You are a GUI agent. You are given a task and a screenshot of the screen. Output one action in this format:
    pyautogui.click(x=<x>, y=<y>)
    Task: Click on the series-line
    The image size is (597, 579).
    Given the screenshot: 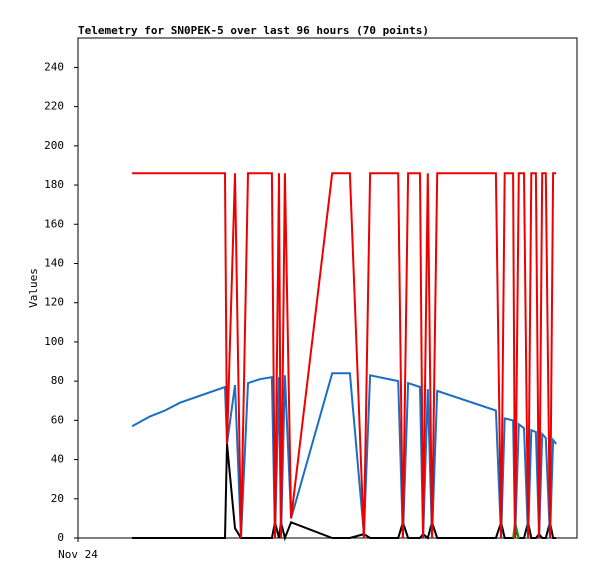 What is the action you would take?
    pyautogui.click(x=344, y=492)
    